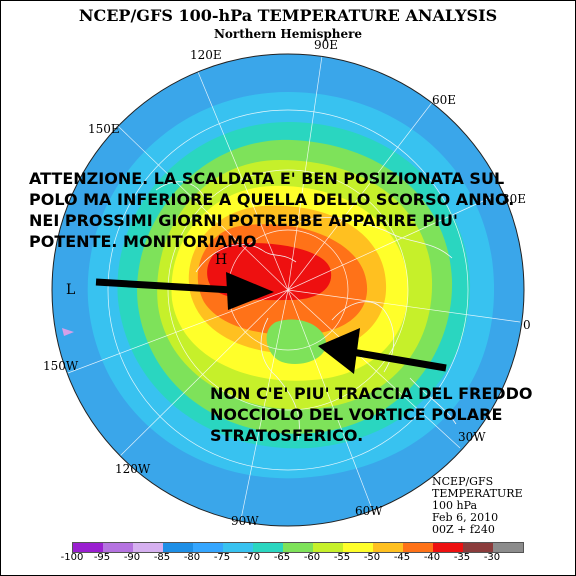 This screenshot has width=576, height=576. What do you see at coordinates (184, 291) in the screenshot?
I see `arrow-left` at bounding box center [184, 291].